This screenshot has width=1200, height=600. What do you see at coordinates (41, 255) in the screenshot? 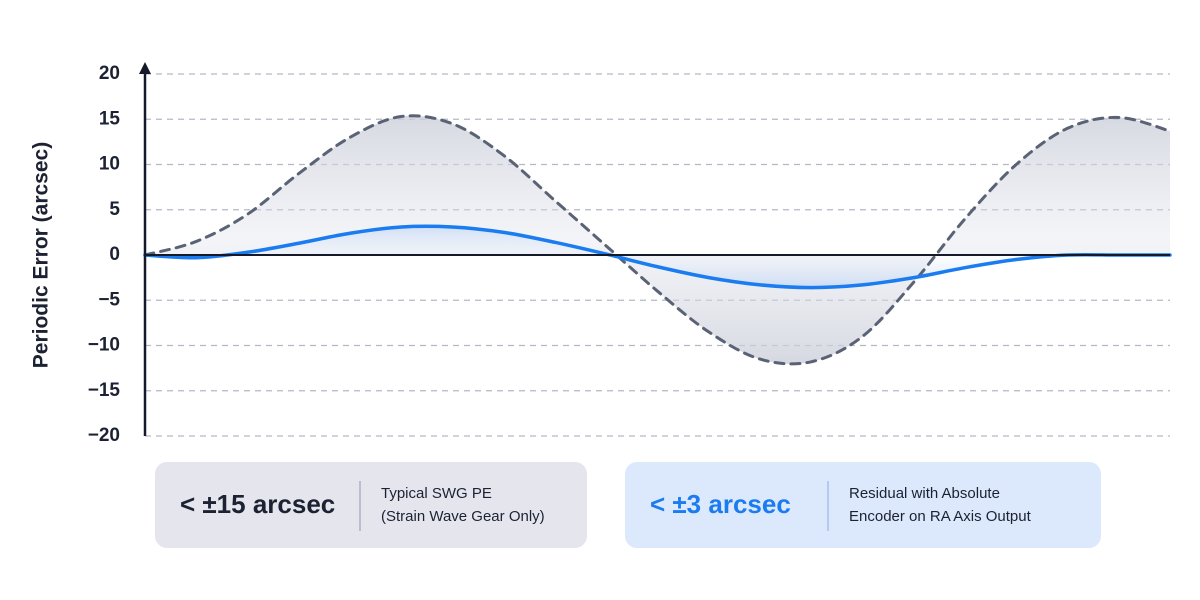
I see `y-axis-label: Periodic Error (arcsec)` at bounding box center [41, 255].